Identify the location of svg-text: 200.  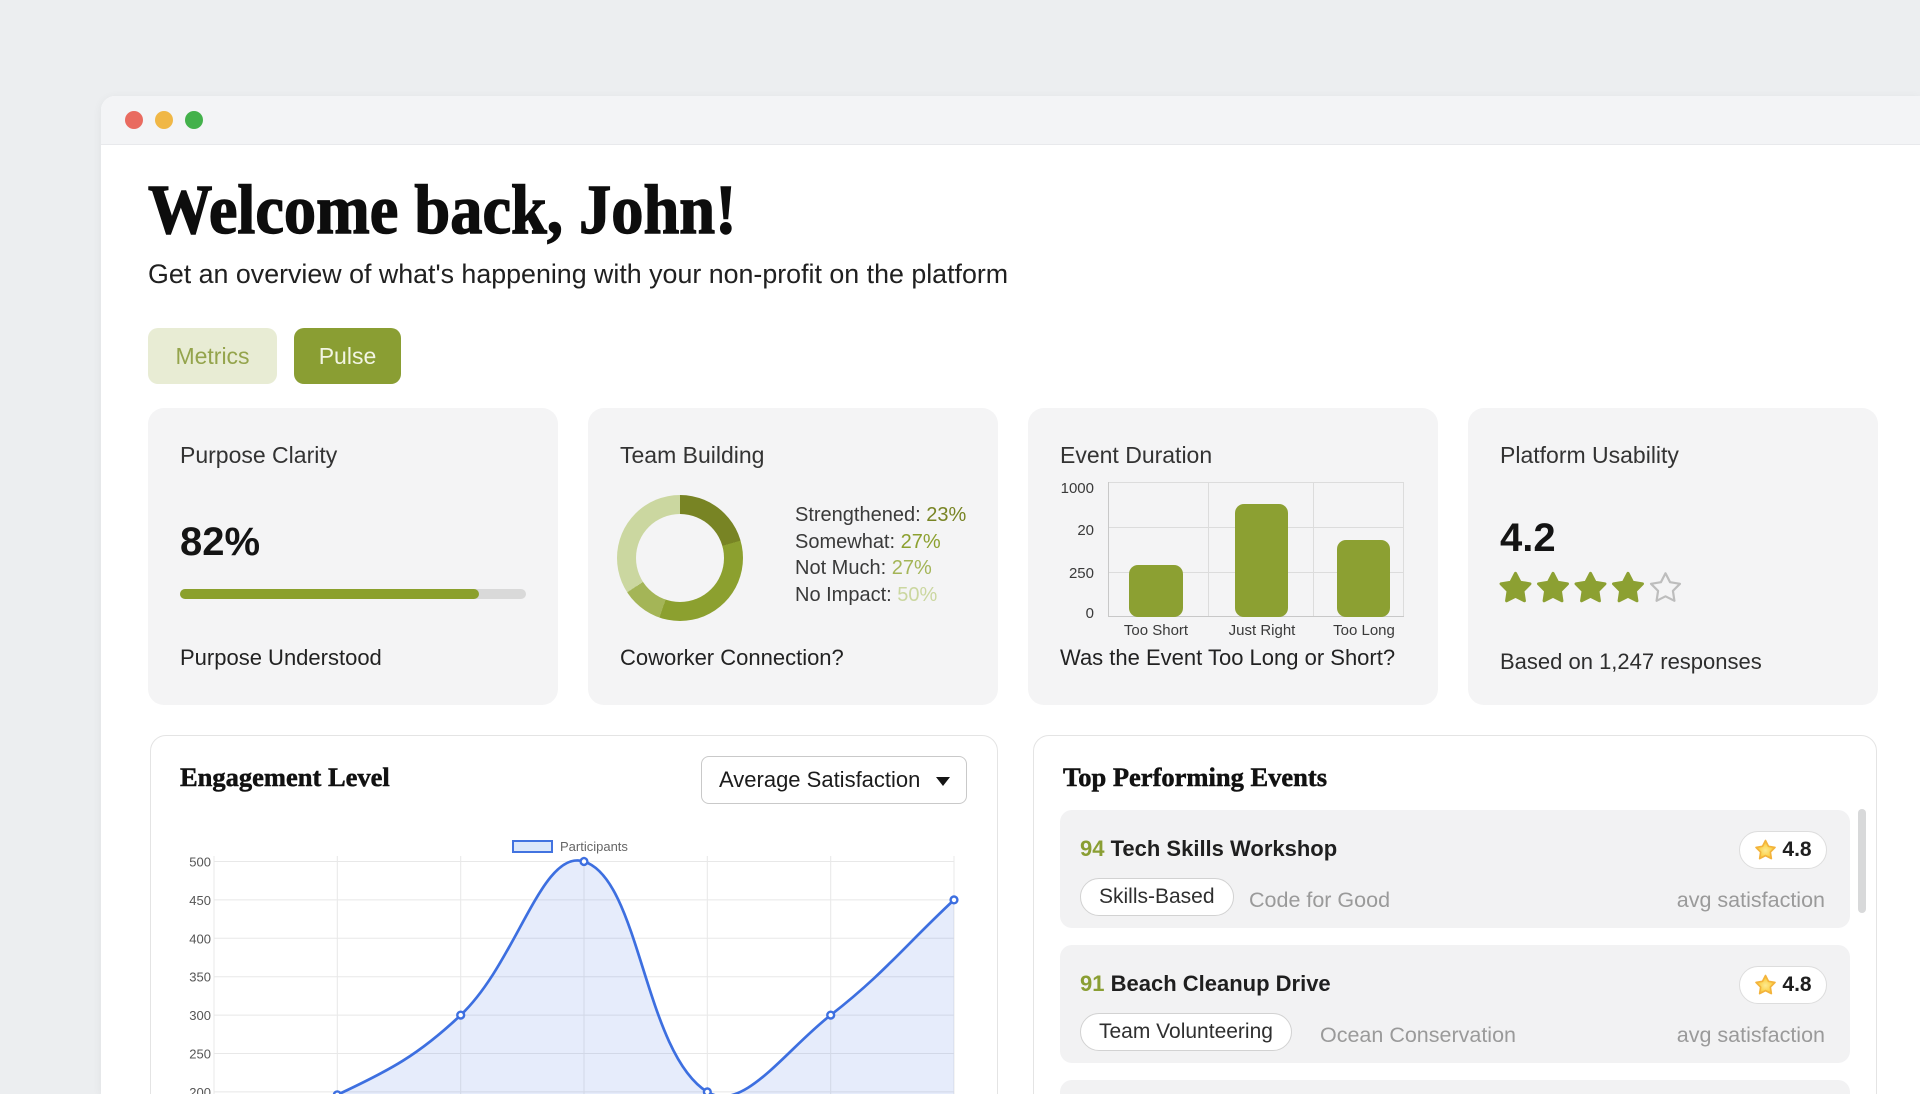
(200, 1089).